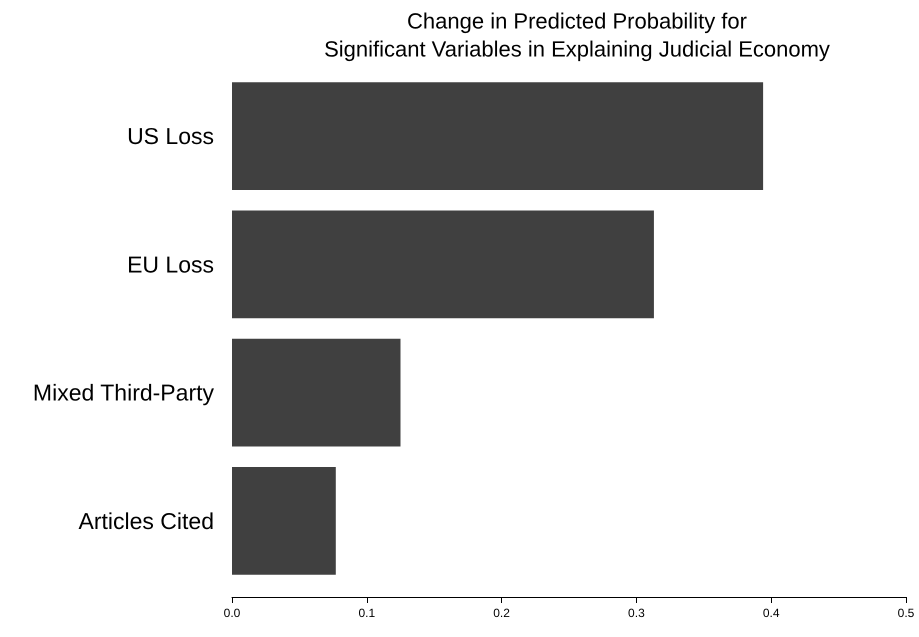  Describe the element at coordinates (771, 613) in the screenshot. I see `x-tick-label: 0.4` at that location.